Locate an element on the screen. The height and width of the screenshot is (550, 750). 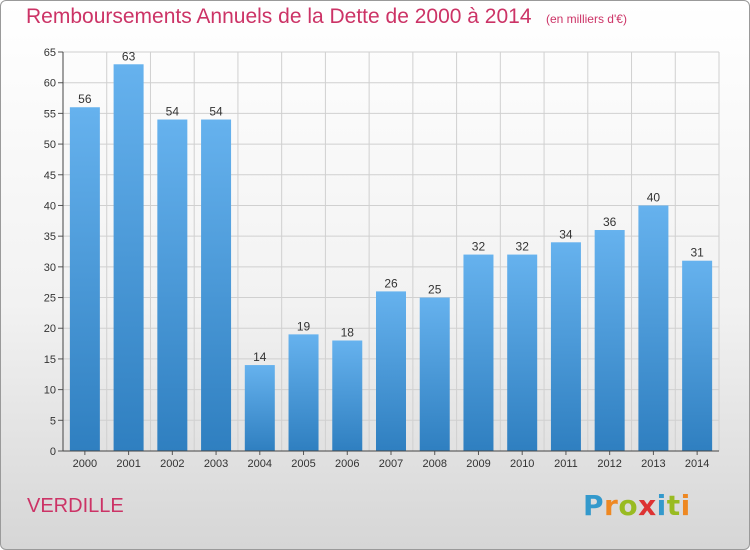
bar-value-label: 56 is located at coordinates (85, 99).